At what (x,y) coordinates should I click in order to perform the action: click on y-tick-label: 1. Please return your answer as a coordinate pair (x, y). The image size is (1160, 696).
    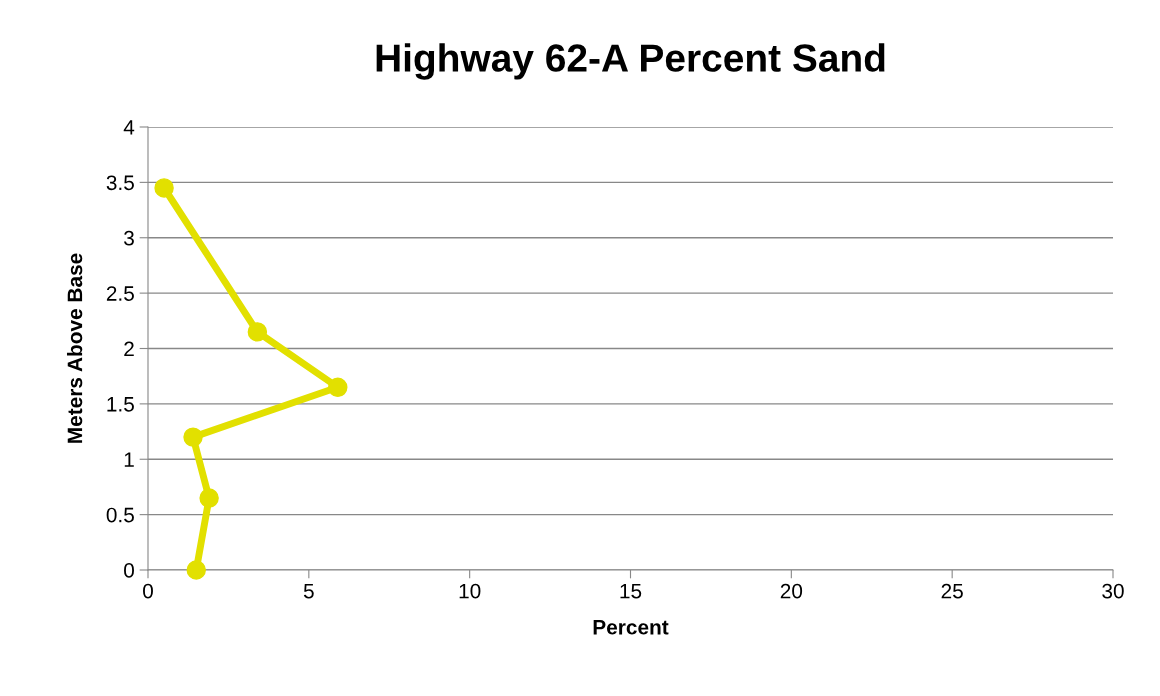
    Looking at the image, I should click on (129, 459).